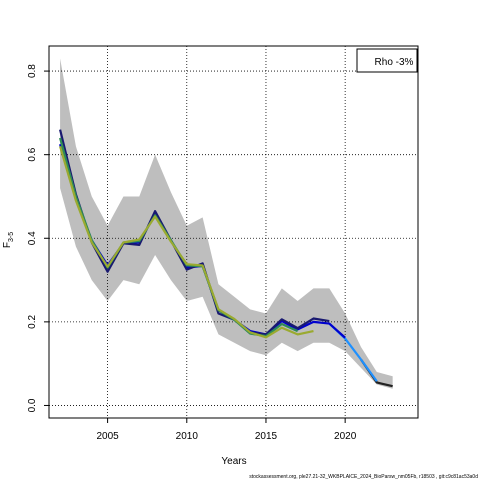 The width and height of the screenshot is (480, 480). What do you see at coordinates (266, 436) in the screenshot?
I see `x-tick-label: 2015` at bounding box center [266, 436].